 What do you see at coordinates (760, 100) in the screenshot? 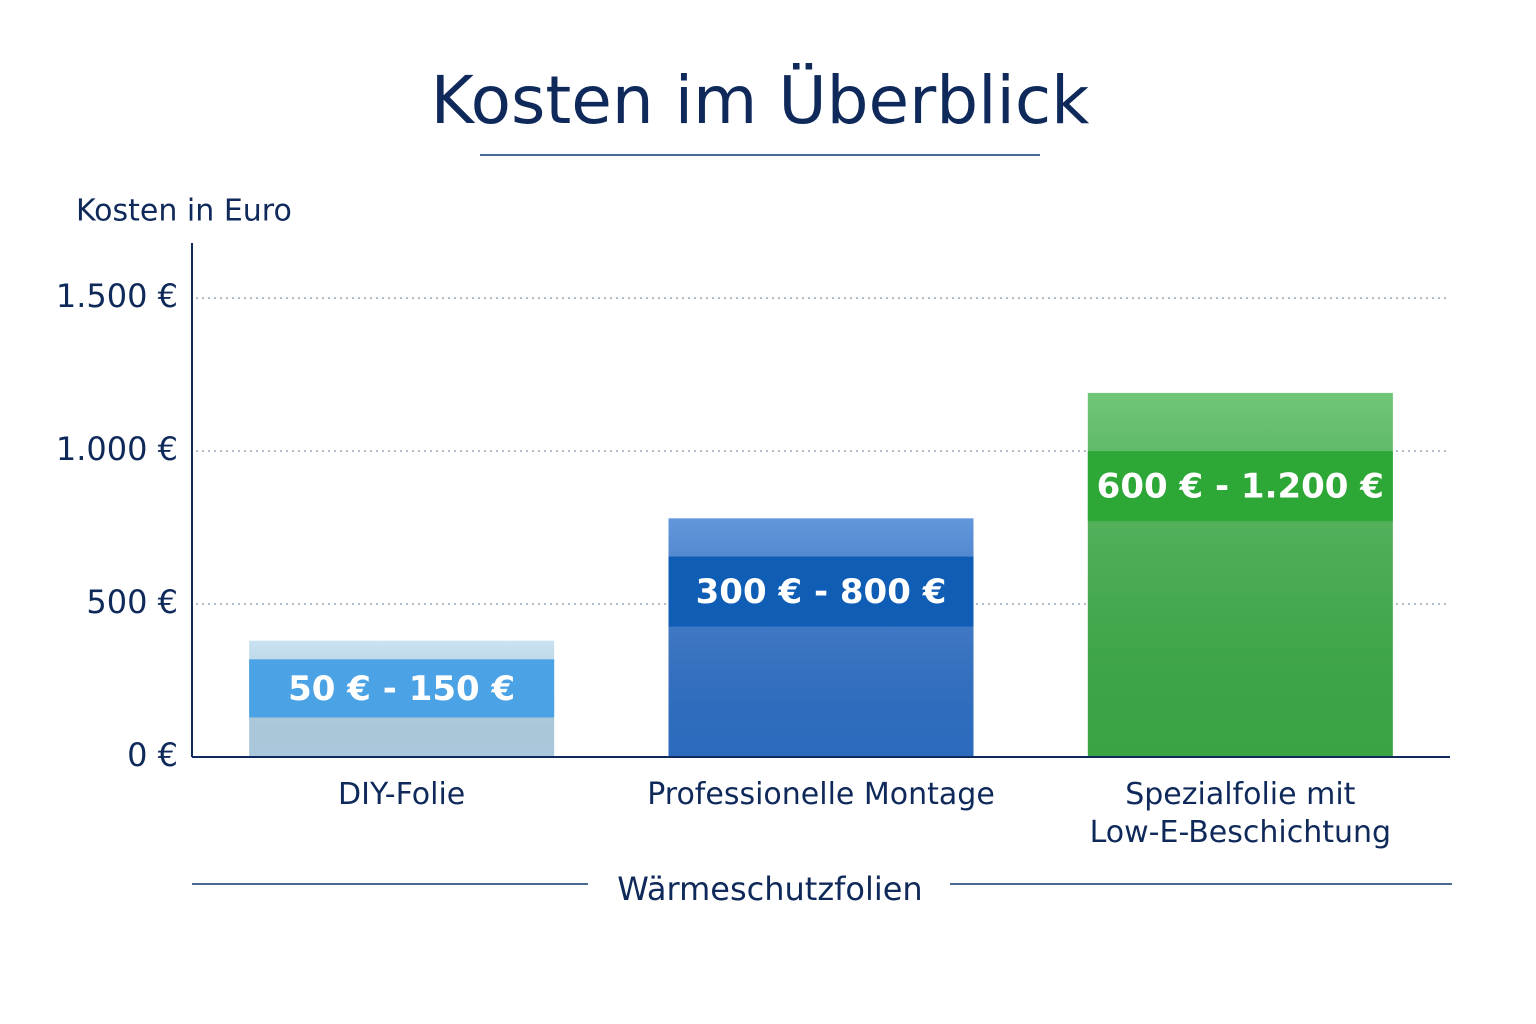
I see `chart-title: Kosten im Überblick` at bounding box center [760, 100].